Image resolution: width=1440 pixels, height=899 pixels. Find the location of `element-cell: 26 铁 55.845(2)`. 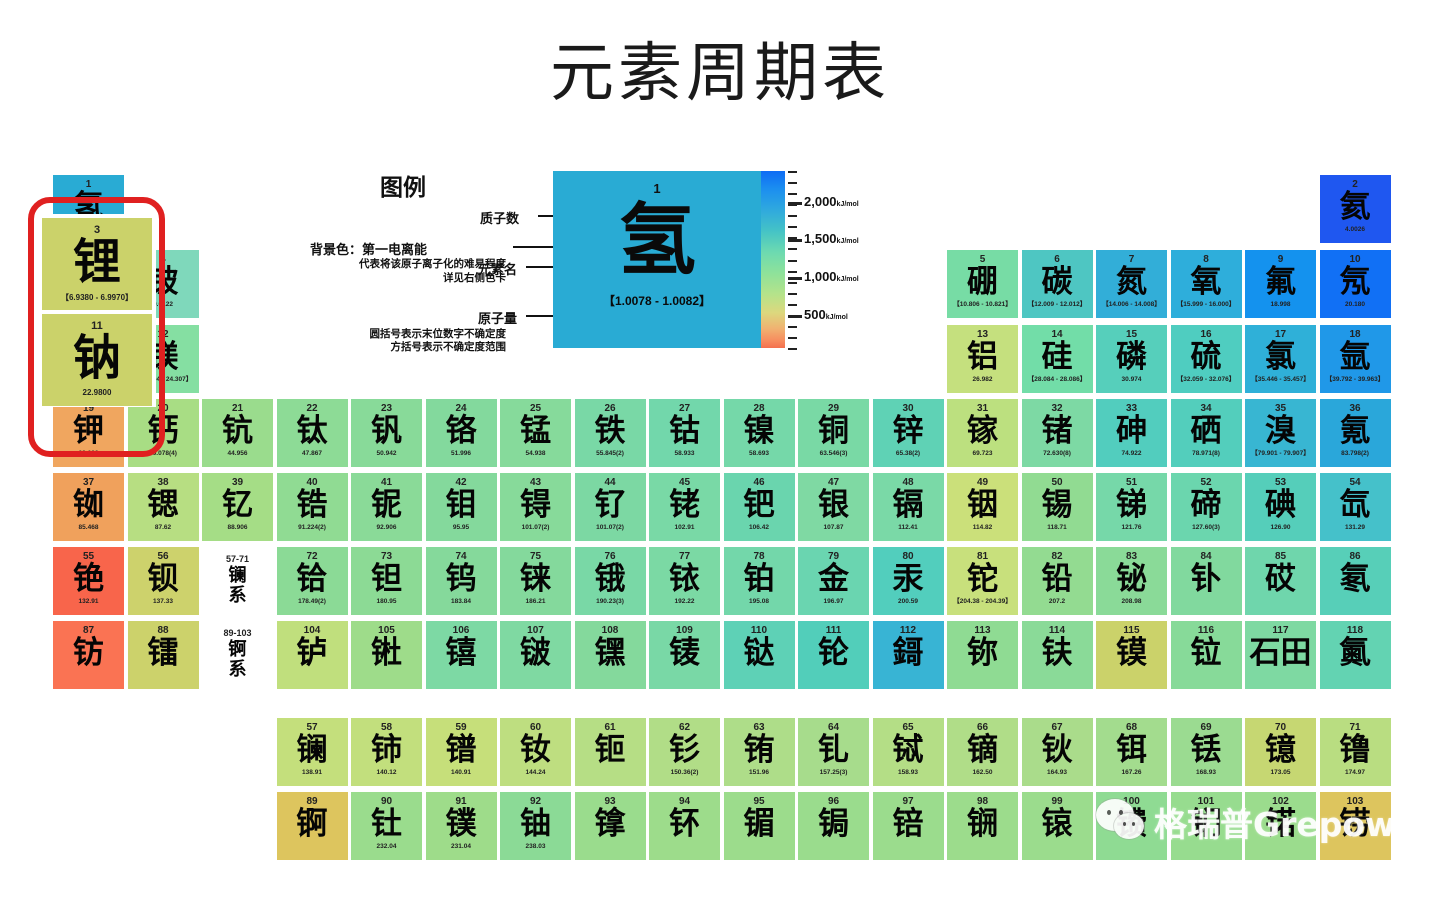

element-cell: 26 铁 55.845(2) is located at coordinates (610, 433).